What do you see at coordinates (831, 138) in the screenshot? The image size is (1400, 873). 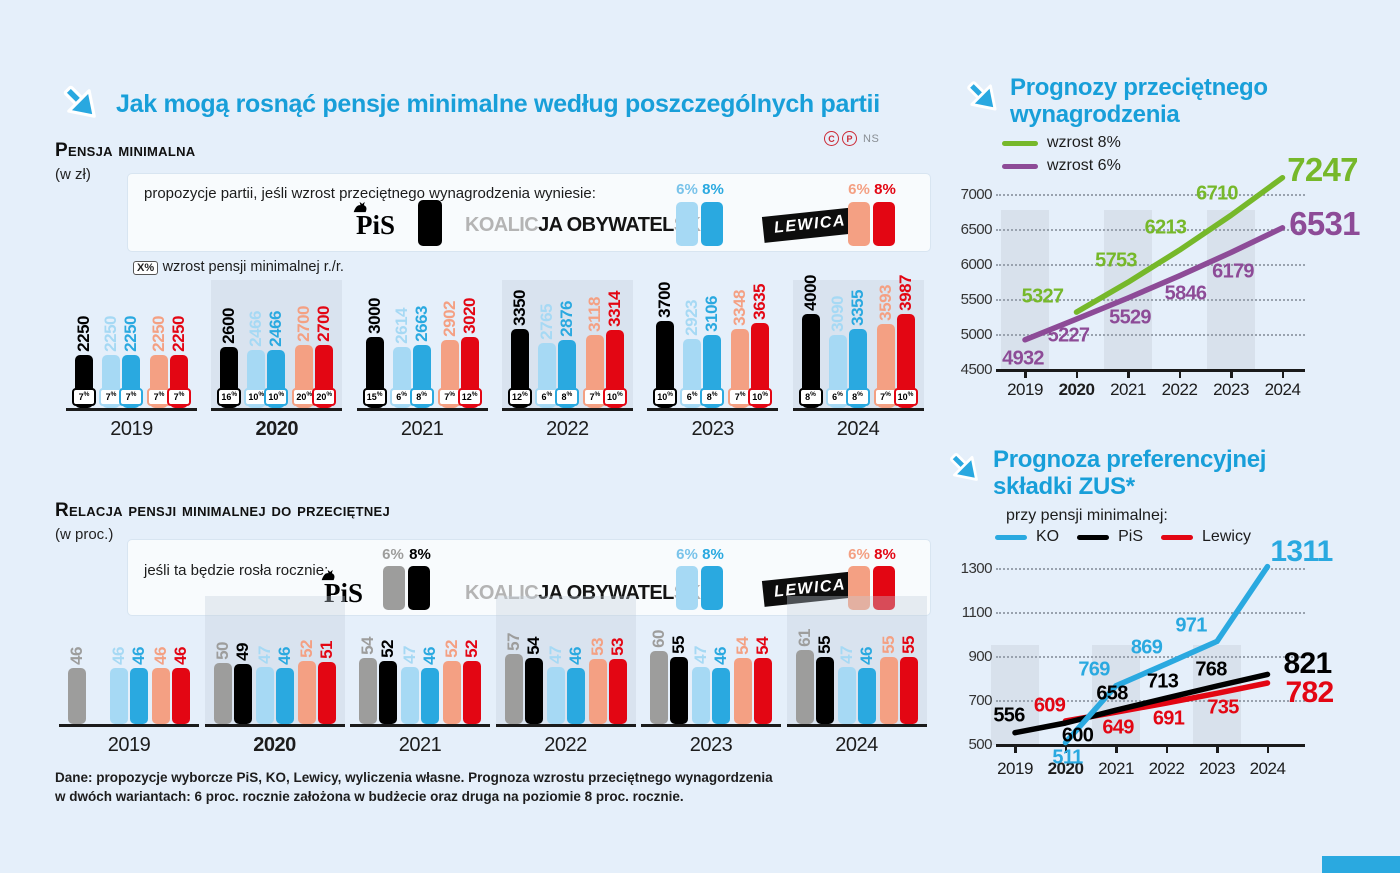 I see `copyright-icon: C` at bounding box center [831, 138].